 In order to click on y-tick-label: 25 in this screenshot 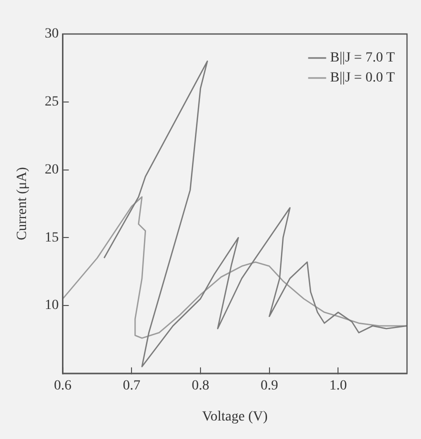, I will do `click(51, 102)`.